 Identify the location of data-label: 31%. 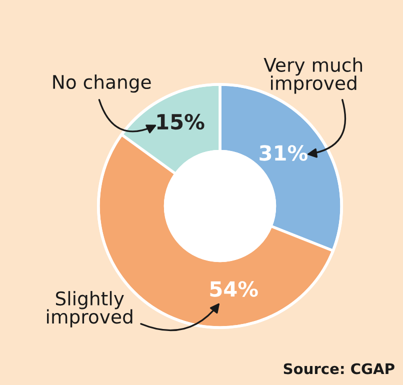
(284, 153).